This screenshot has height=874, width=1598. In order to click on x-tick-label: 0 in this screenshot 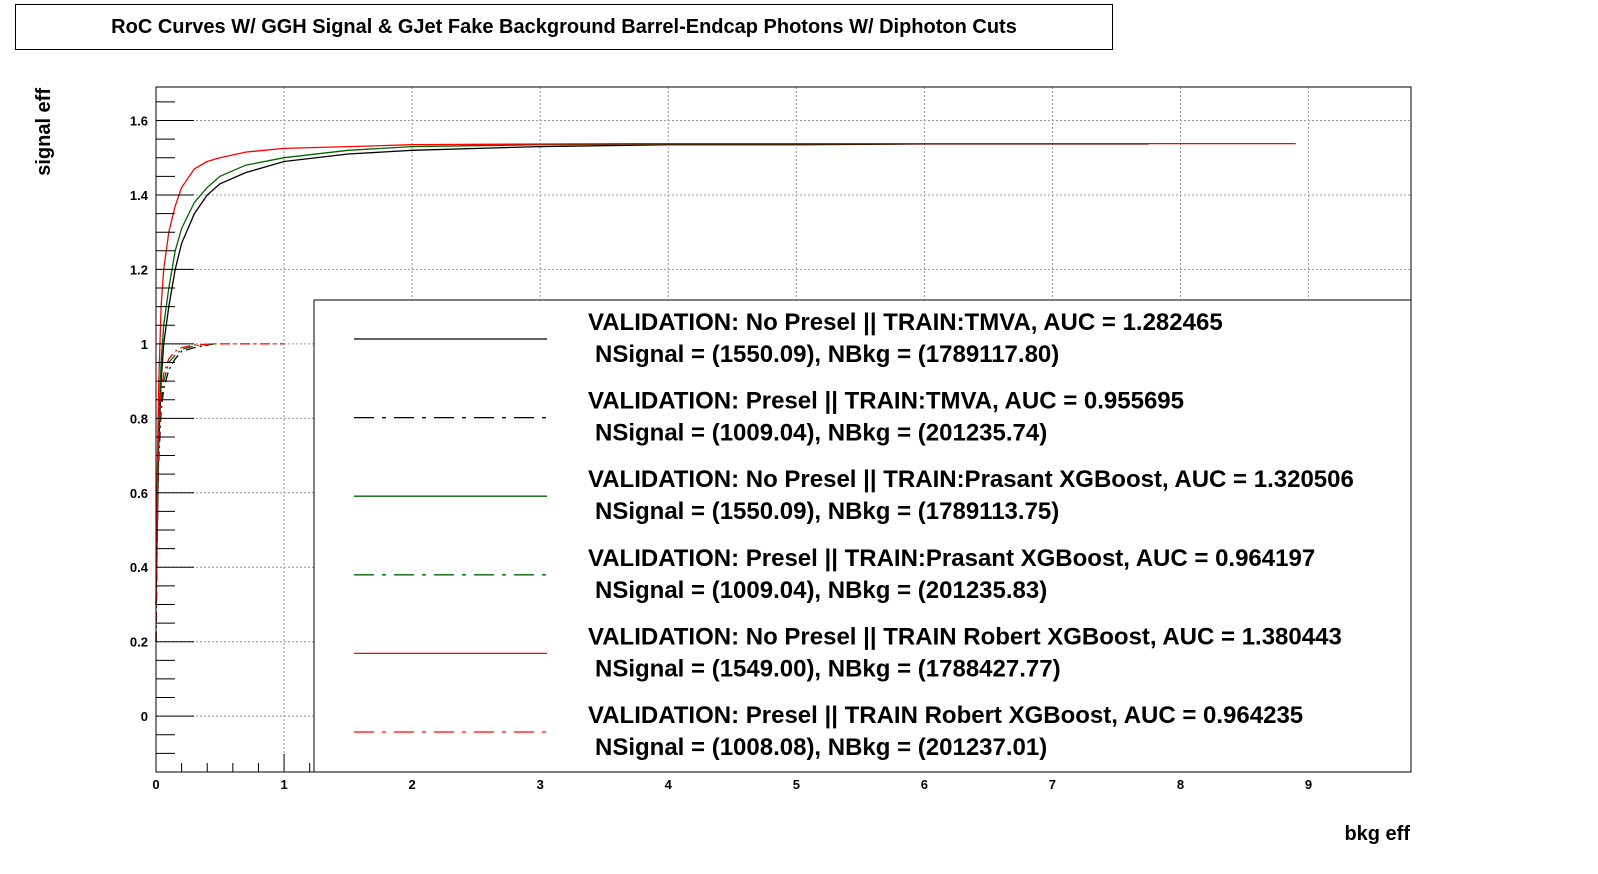, I will do `click(155, 784)`.